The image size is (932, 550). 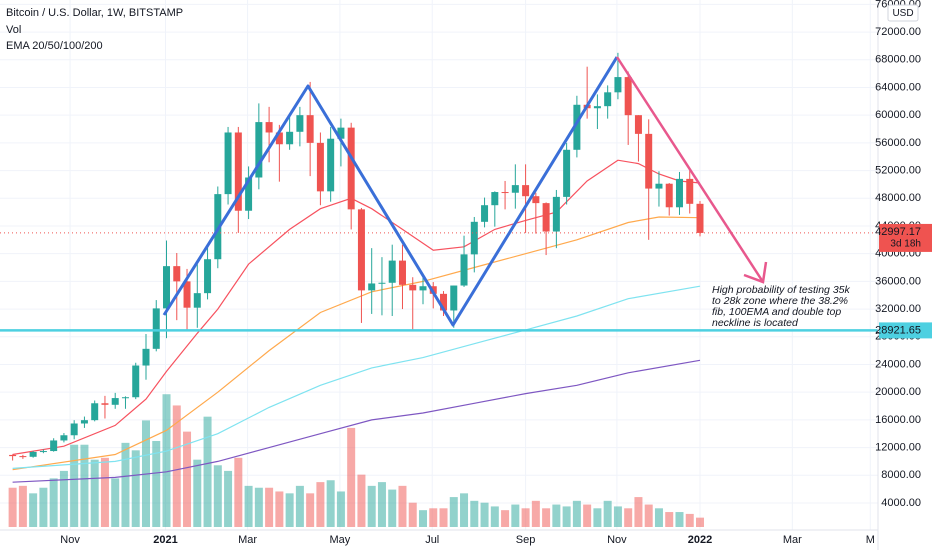 I want to click on arrow-head, so click(x=755, y=272).